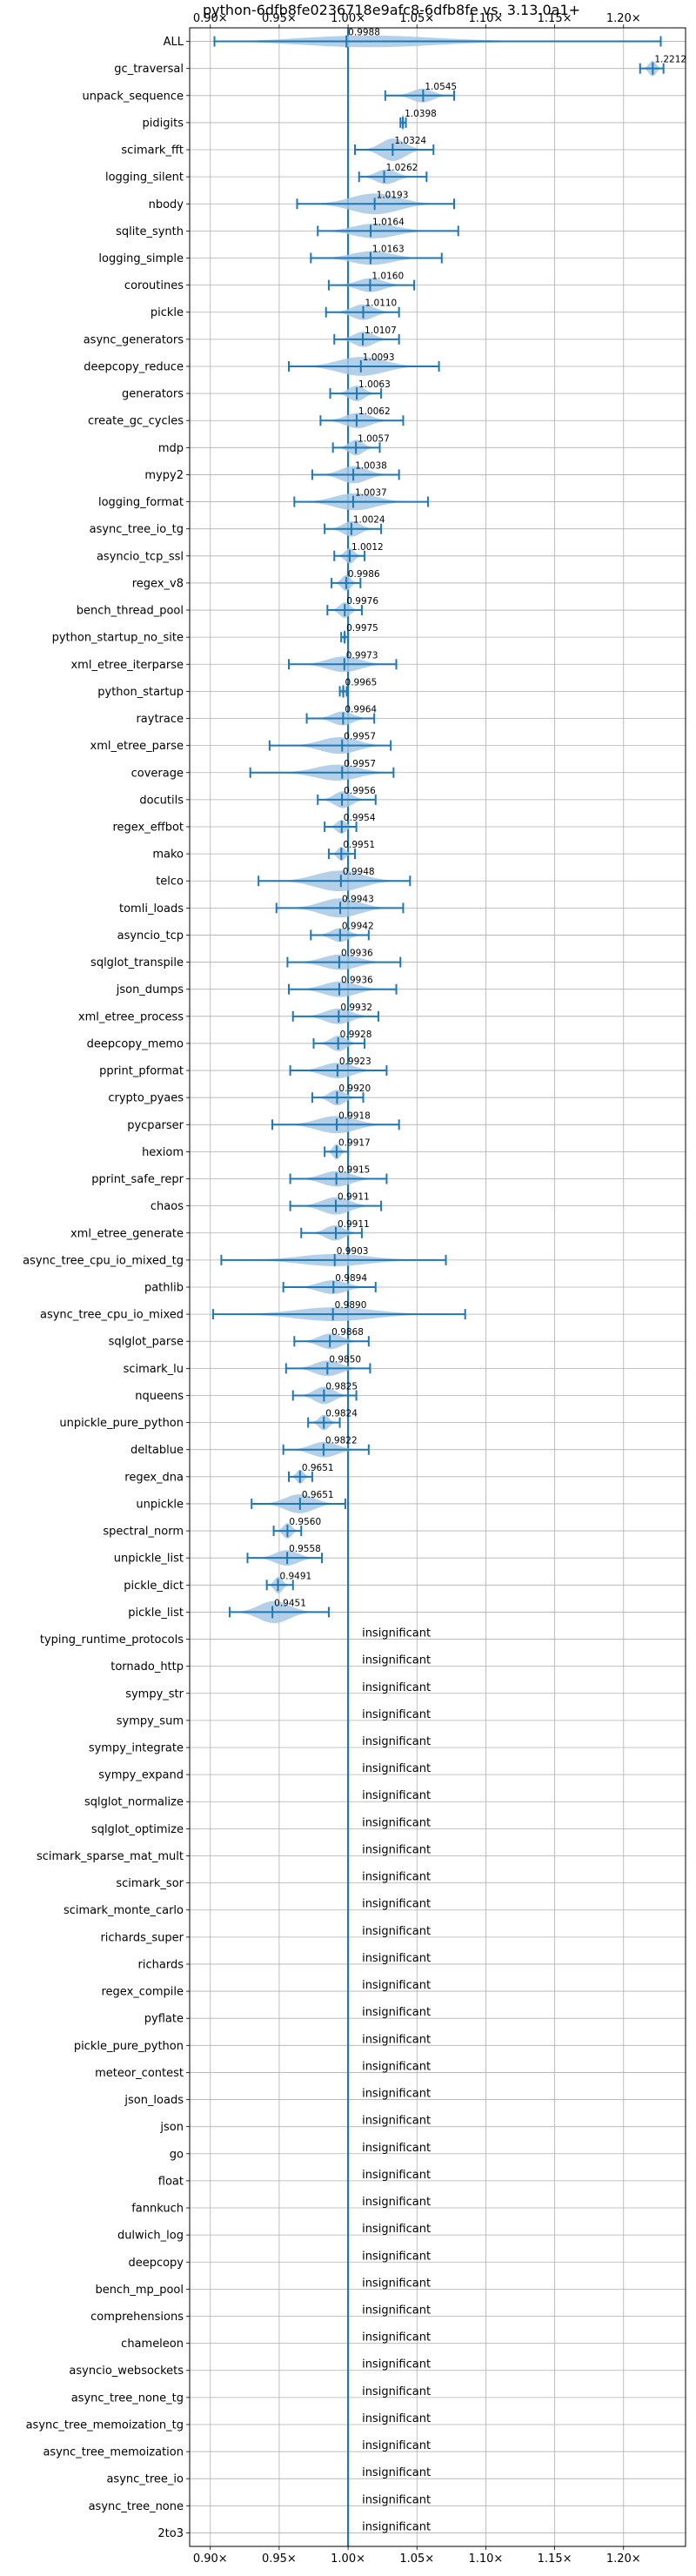 The image size is (696, 2576). I want to click on value-label: 1.0038, so click(371, 465).